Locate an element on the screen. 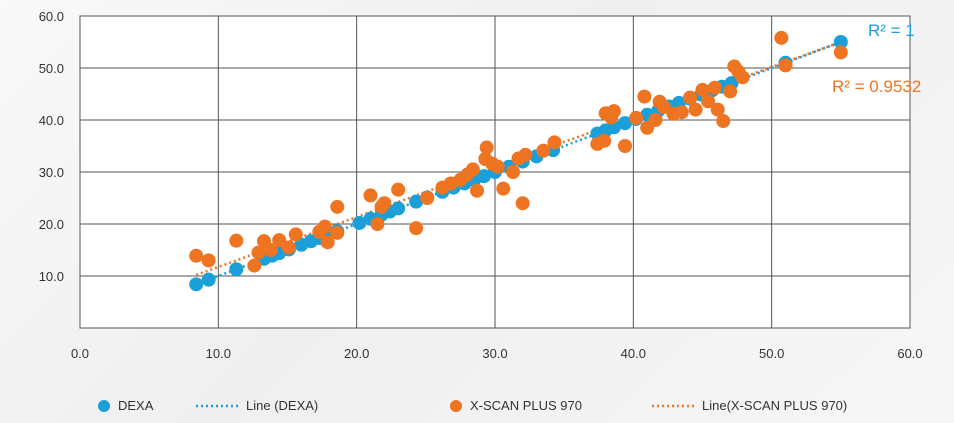  x-tick-label: 60.0 is located at coordinates (909, 353).